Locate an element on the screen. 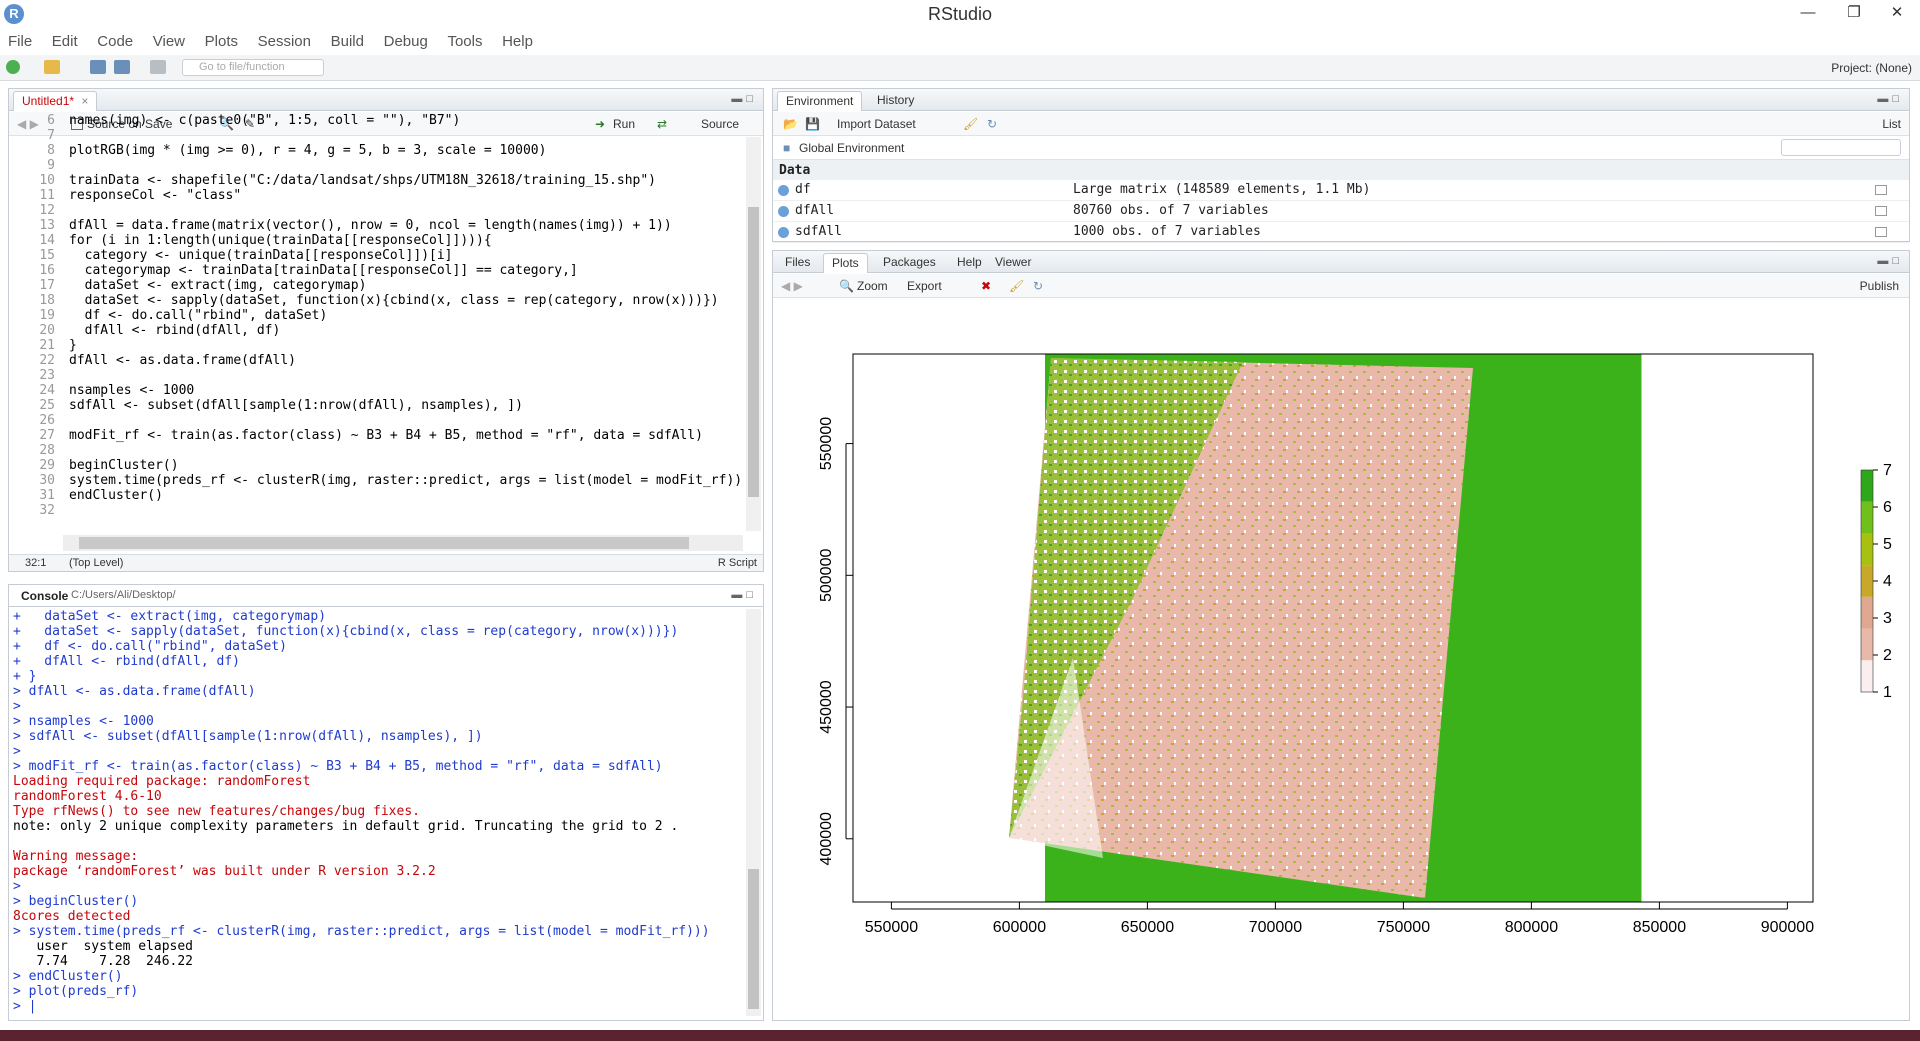 The height and width of the screenshot is (1041, 1920). editor-vscroll is located at coordinates (753, 334).